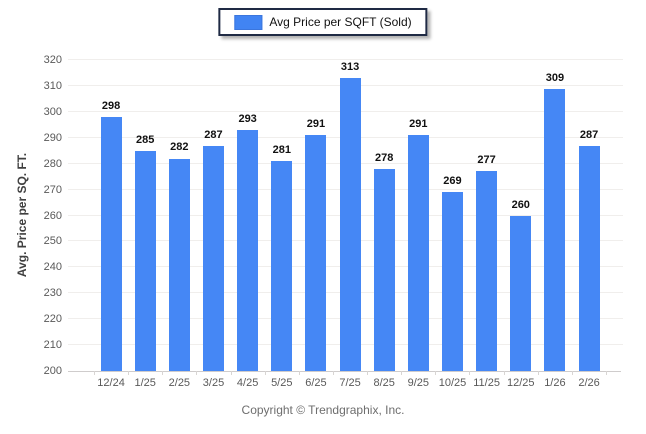  I want to click on bar-column-10/25: 269, so click(452, 215).